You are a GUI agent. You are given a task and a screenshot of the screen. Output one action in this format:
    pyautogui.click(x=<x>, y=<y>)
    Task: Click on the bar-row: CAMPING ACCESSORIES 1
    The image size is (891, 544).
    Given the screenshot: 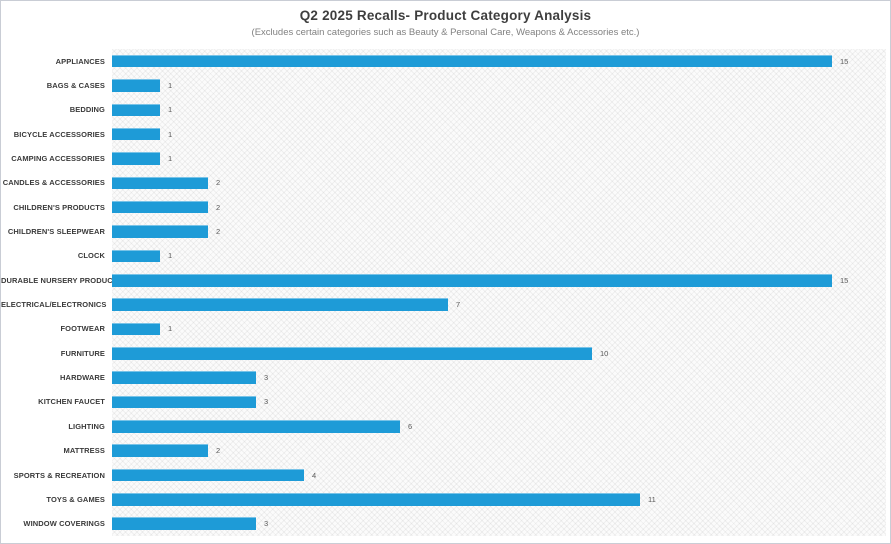 What is the action you would take?
    pyautogui.click(x=443, y=158)
    